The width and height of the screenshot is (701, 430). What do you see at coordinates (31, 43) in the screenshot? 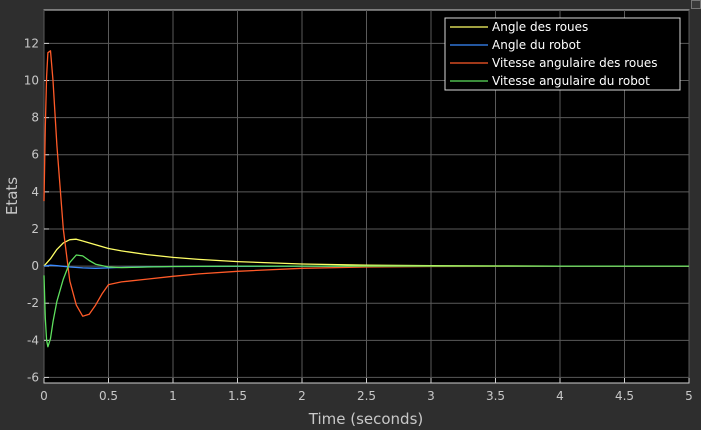
I see `y-tick-label: 12` at bounding box center [31, 43].